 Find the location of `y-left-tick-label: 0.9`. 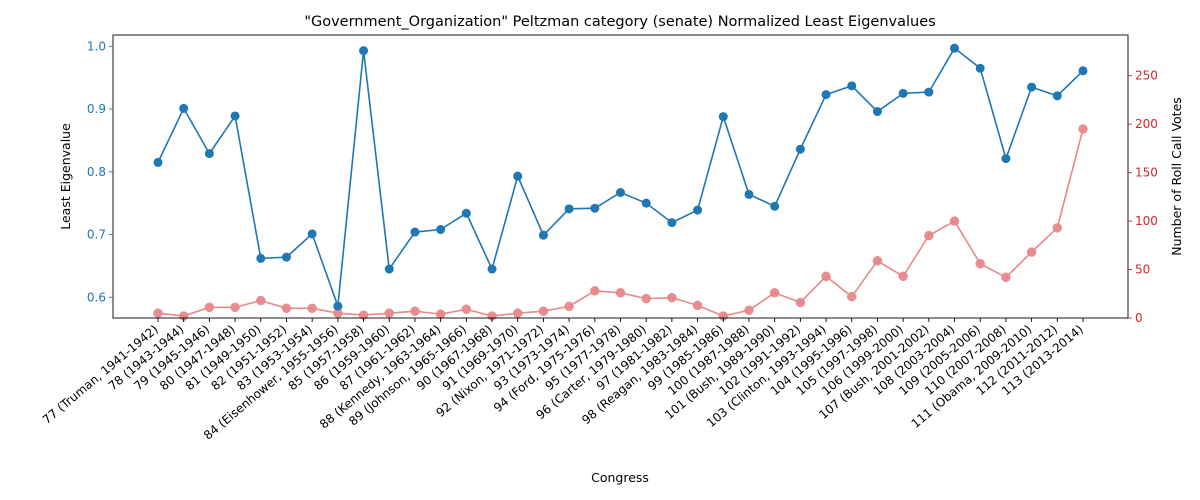

y-left-tick-label: 0.9 is located at coordinates (96, 109).